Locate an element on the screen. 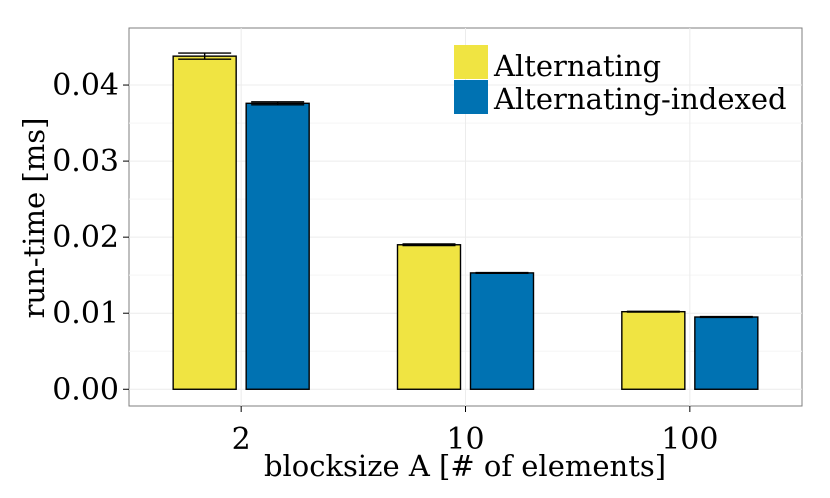  x-axis-title: blocksize A [# of elements] is located at coordinates (465, 466).